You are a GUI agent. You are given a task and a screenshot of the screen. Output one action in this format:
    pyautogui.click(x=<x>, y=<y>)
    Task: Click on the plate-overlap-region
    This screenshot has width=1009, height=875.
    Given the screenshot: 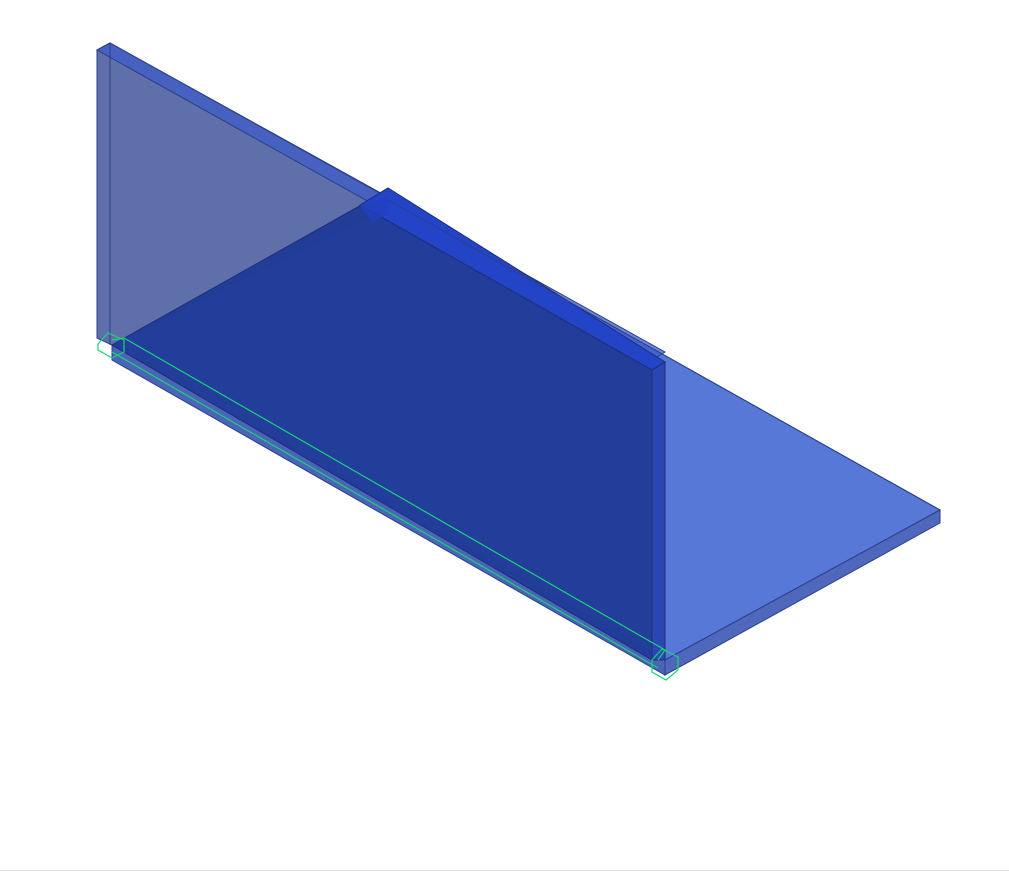 What is the action you would take?
    pyautogui.click(x=374, y=209)
    